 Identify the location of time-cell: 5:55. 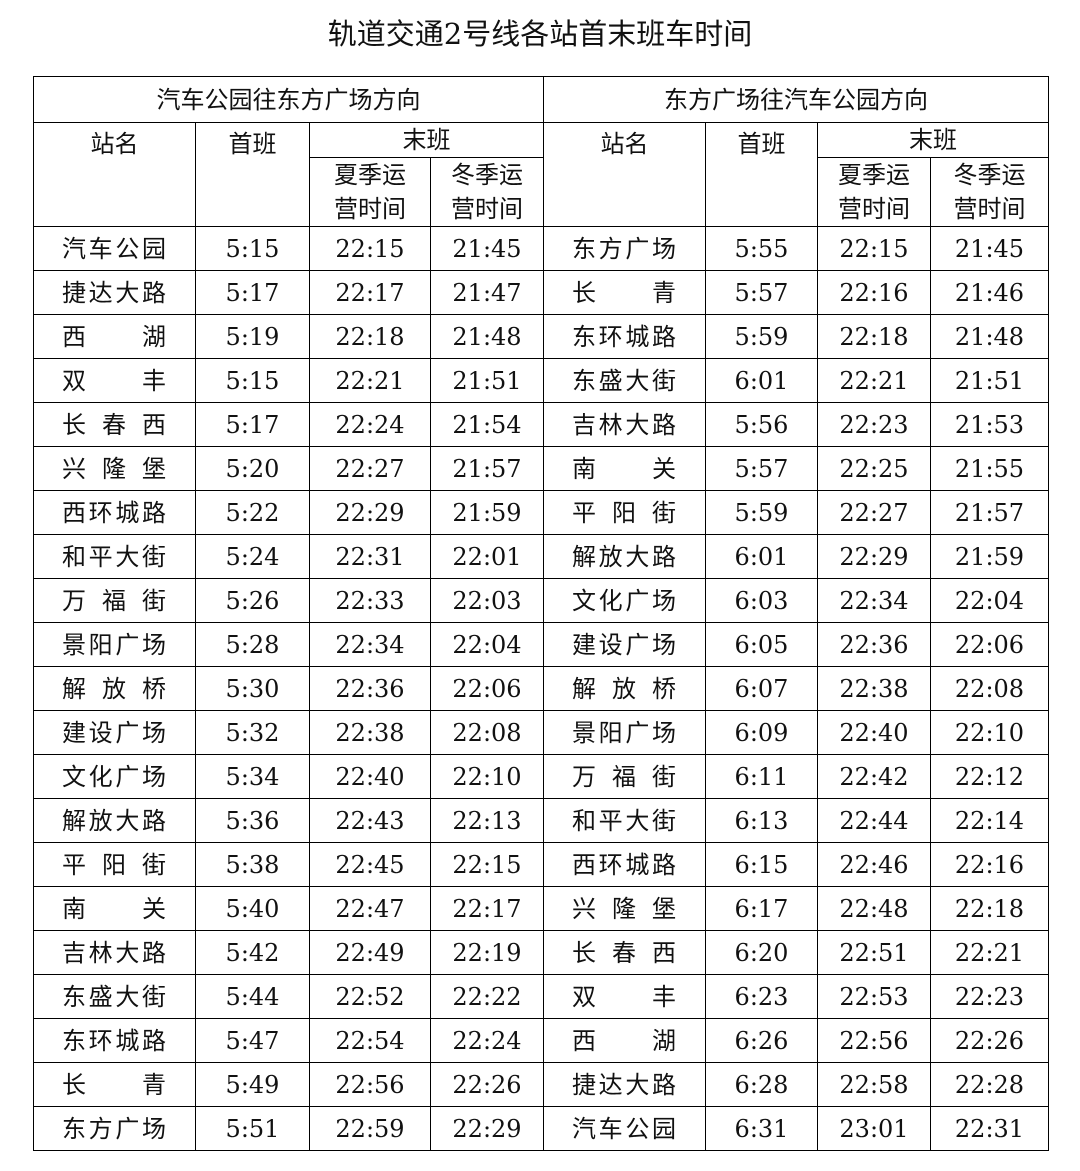
(761, 248).